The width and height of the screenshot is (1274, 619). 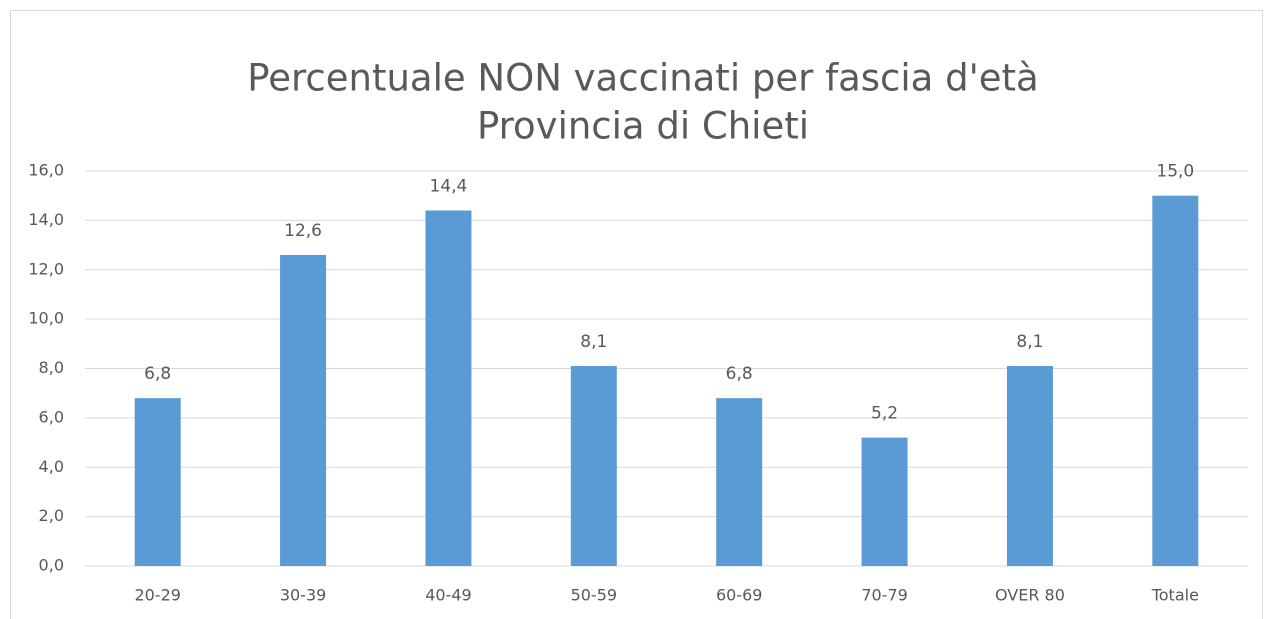 What do you see at coordinates (303, 595) in the screenshot?
I see `x-tick-label: 30-39` at bounding box center [303, 595].